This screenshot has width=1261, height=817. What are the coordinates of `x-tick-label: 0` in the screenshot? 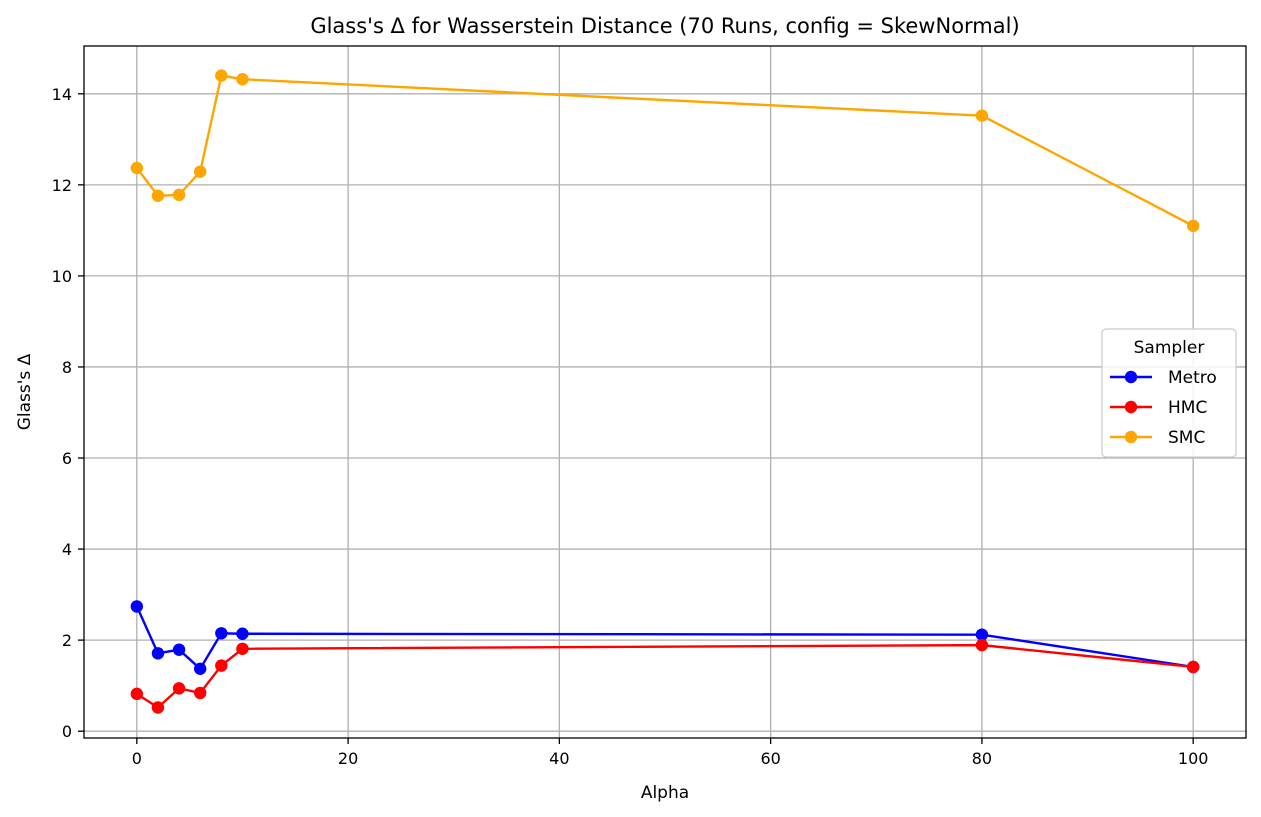 It's located at (137, 758).